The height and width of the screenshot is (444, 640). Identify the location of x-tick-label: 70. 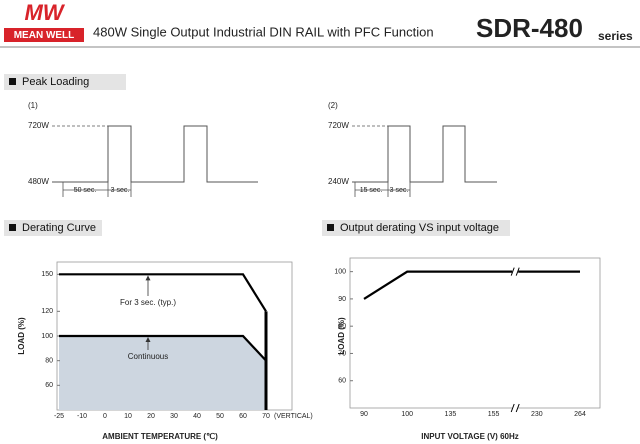
(266, 416).